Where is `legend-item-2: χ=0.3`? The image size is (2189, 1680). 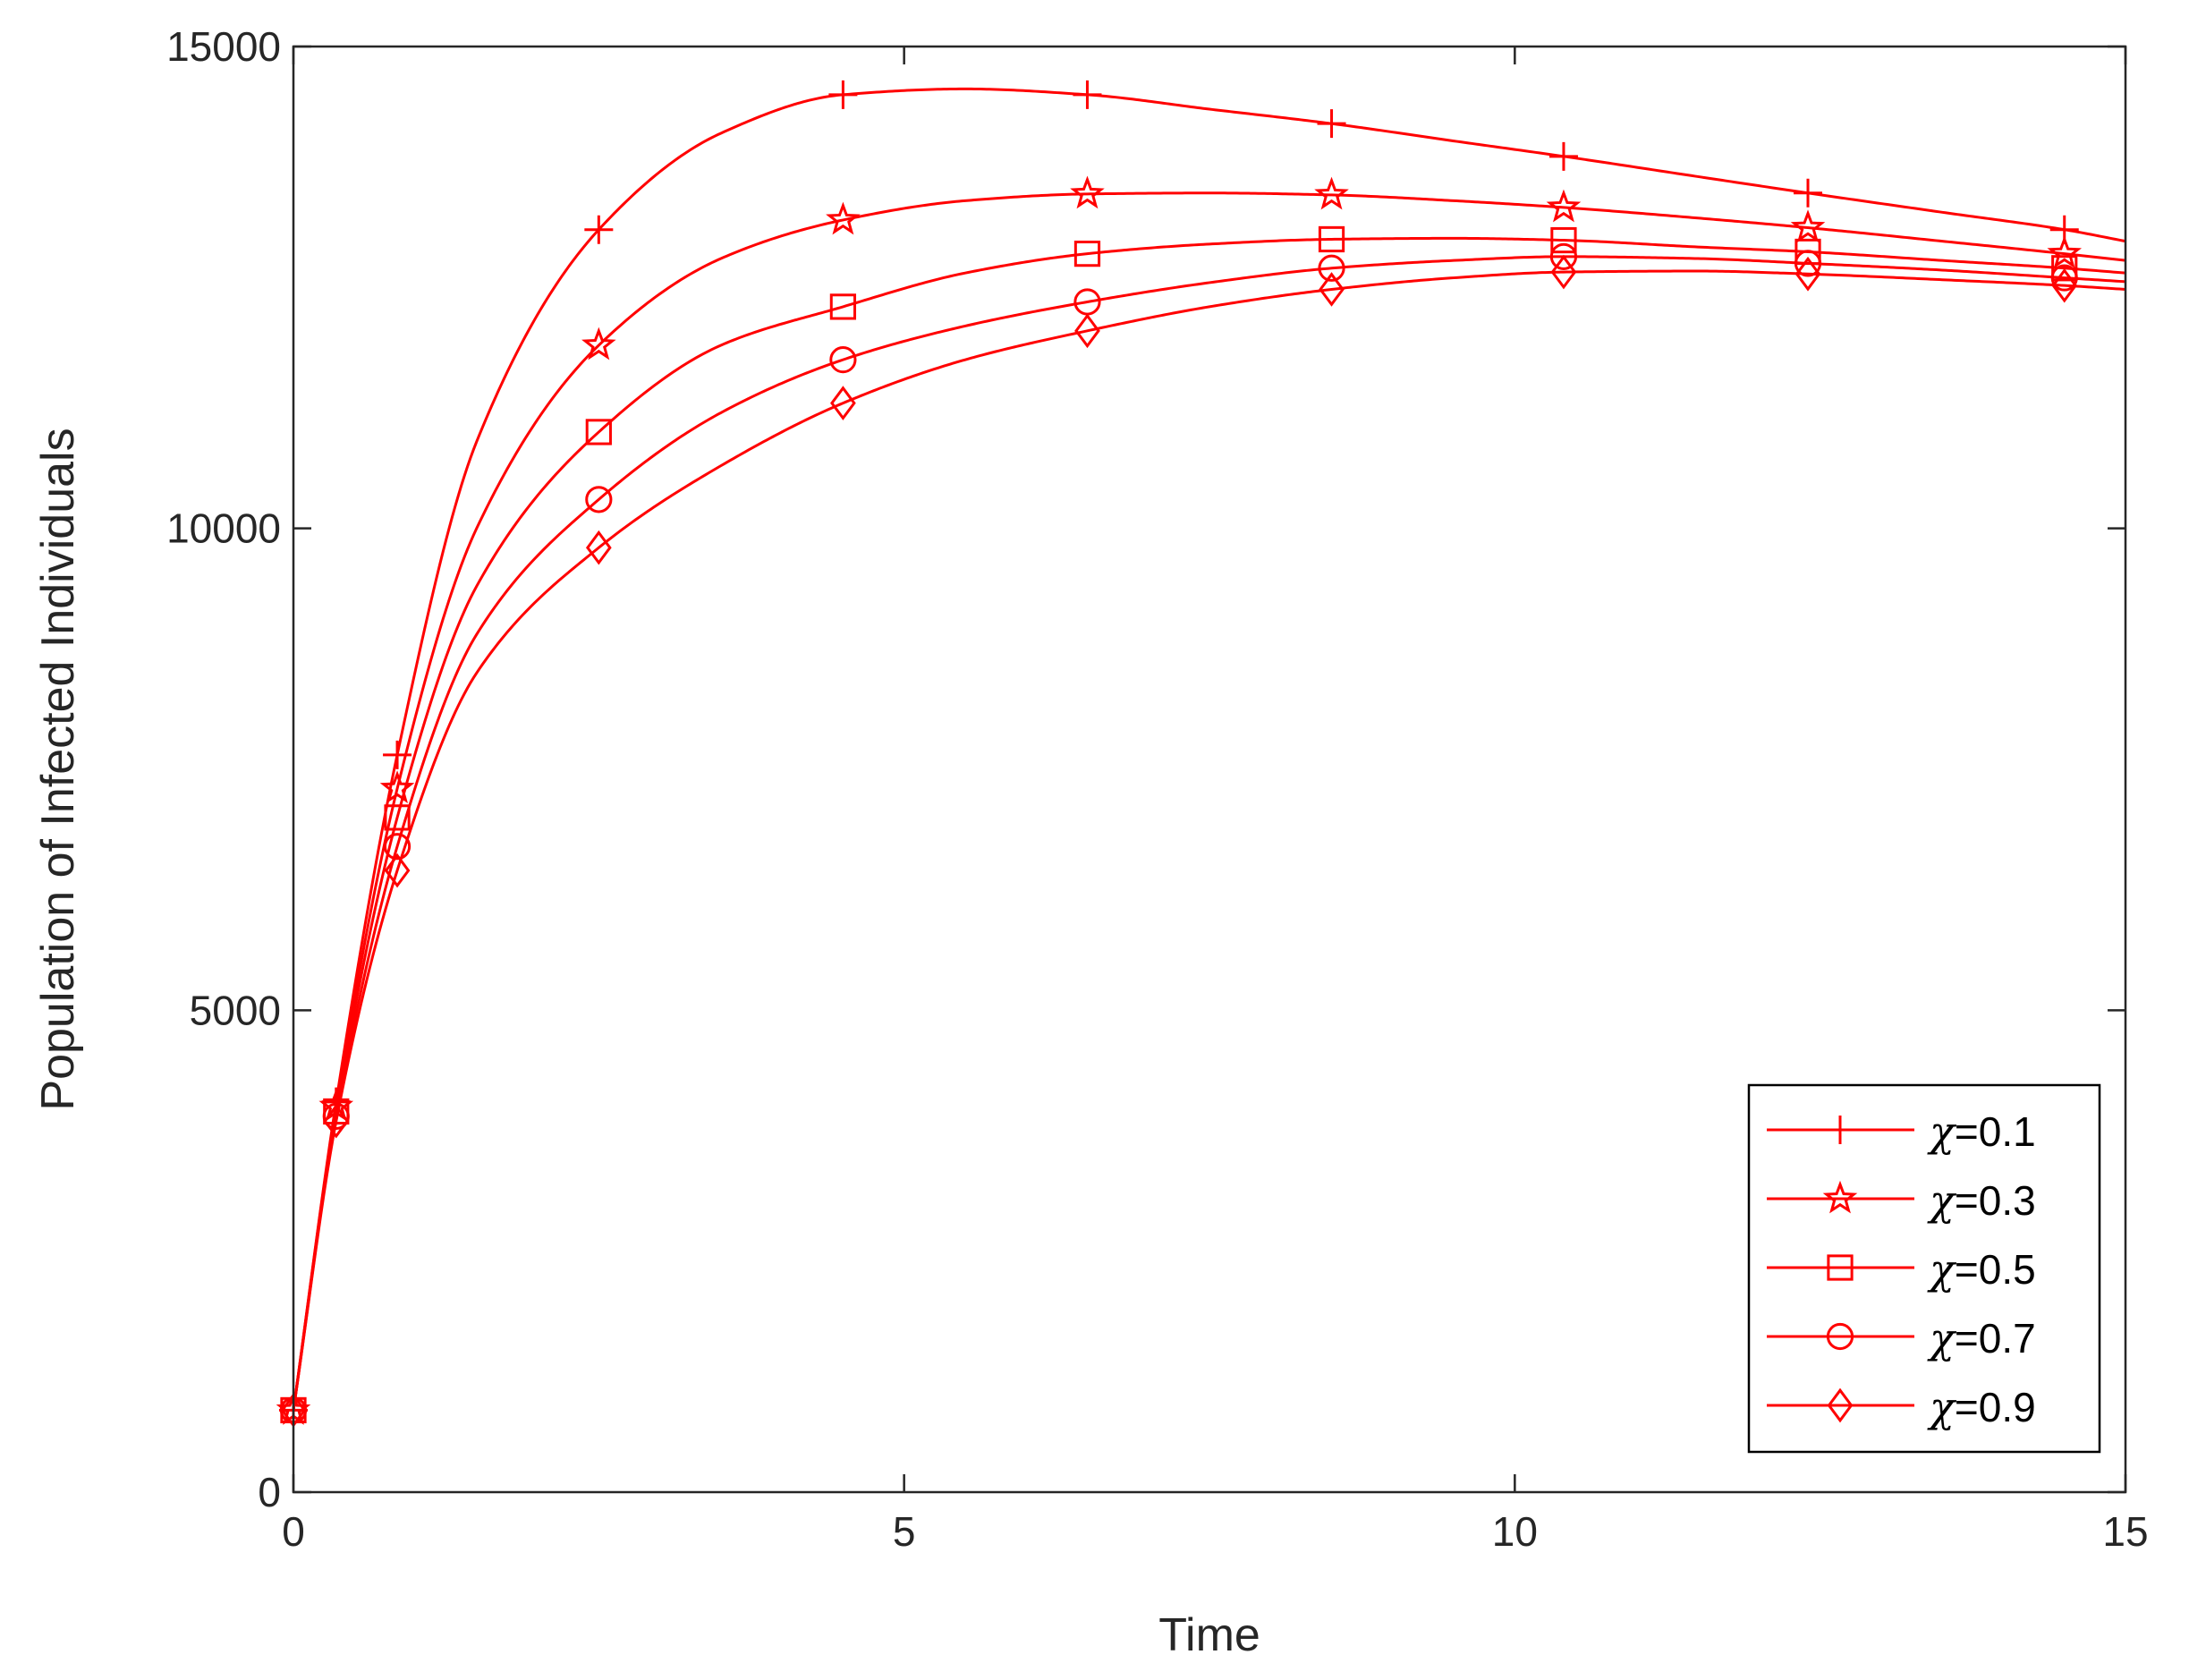 legend-item-2: χ=0.3 is located at coordinates (1901, 1200).